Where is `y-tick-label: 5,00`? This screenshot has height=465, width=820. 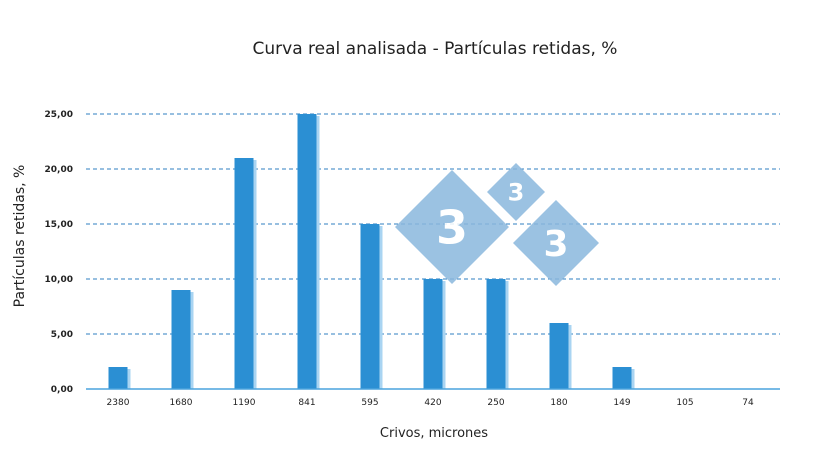 y-tick-label: 5,00 is located at coordinates (62, 335).